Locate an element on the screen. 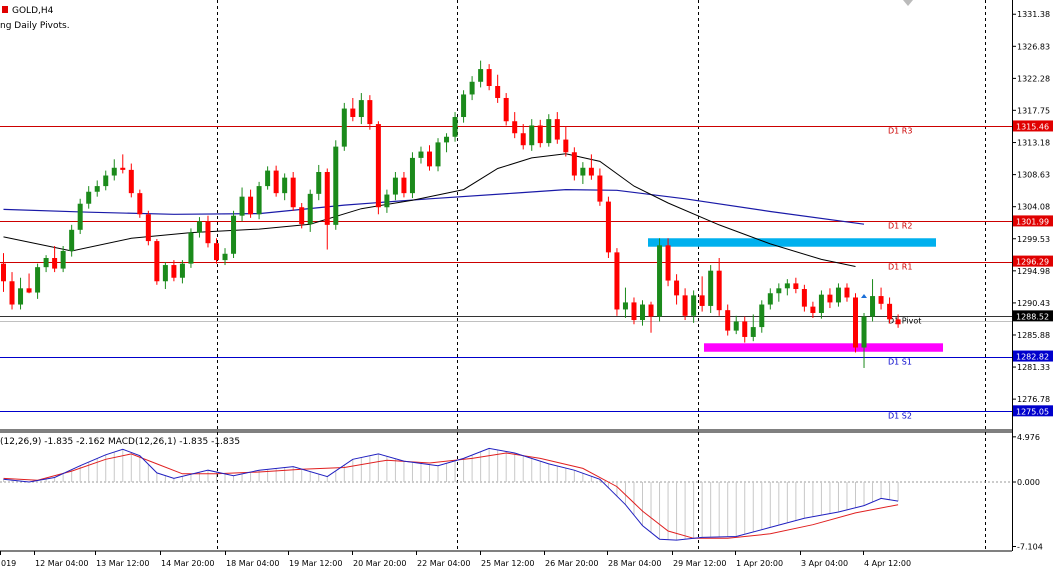  price-tick-label: 1326.83 is located at coordinates (1033, 46).